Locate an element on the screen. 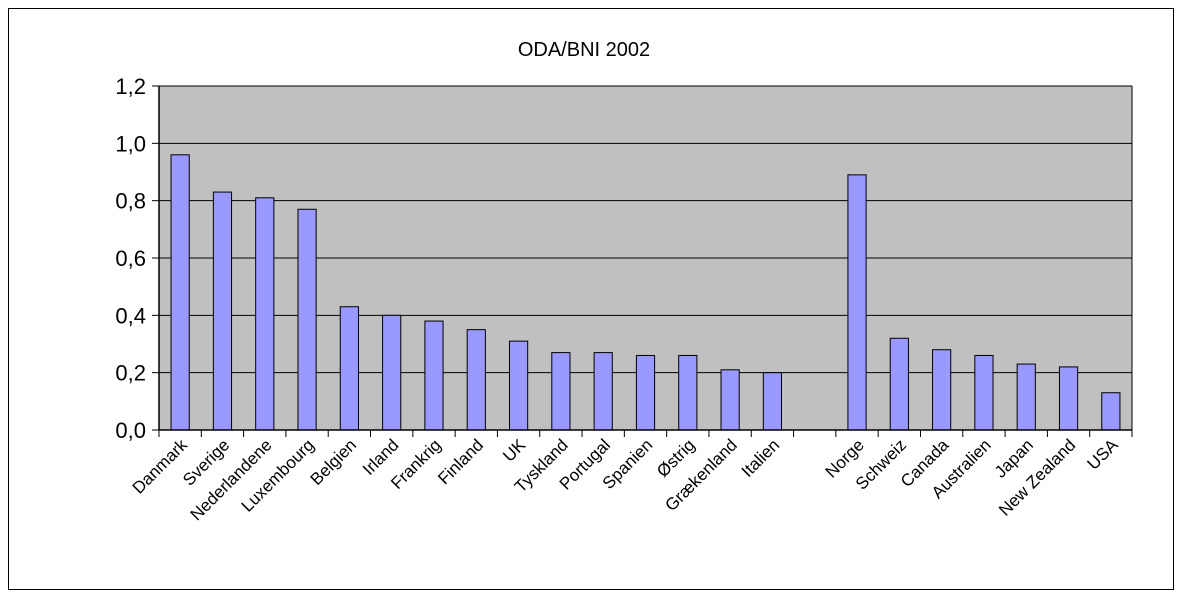 Image resolution: width=1184 pixels, height=599 pixels. x-tick-label: Belgien is located at coordinates (334, 462).